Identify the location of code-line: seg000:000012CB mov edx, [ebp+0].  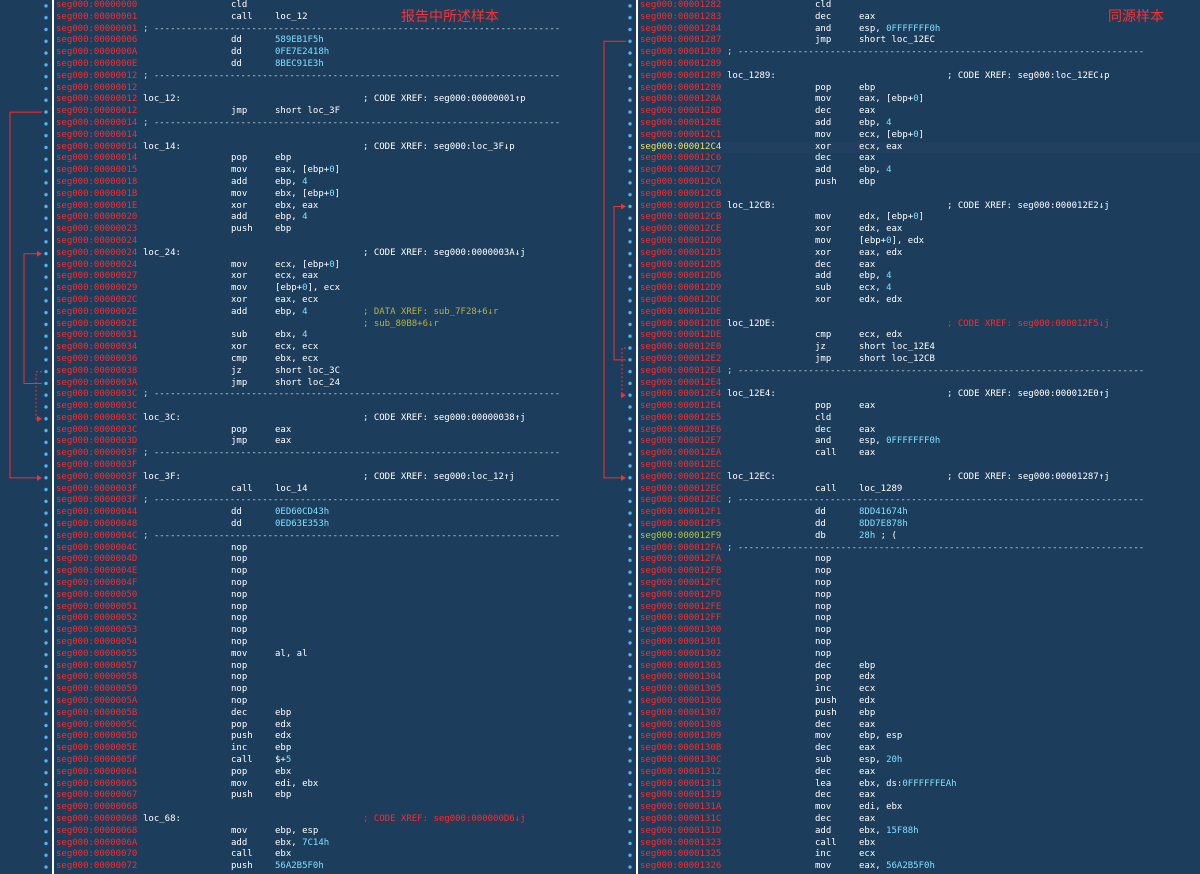
(920, 218).